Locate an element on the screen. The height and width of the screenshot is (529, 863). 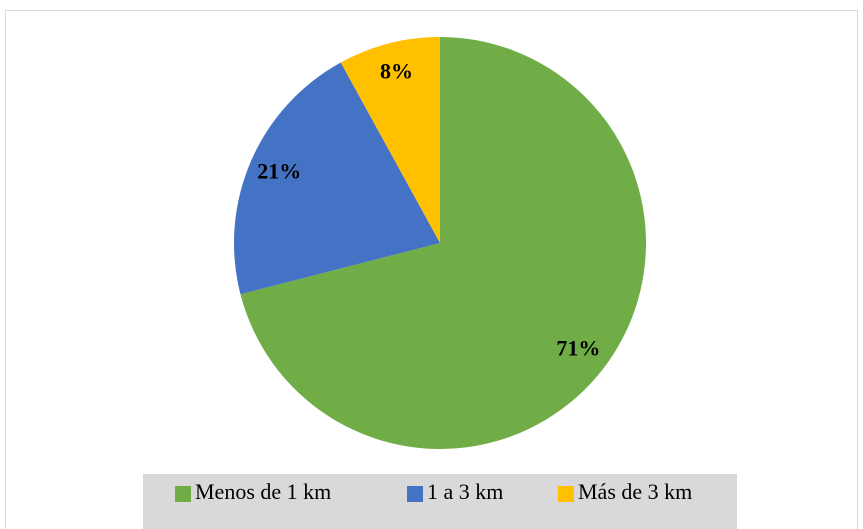
legend-label: Menos de 1 km is located at coordinates (263, 491).